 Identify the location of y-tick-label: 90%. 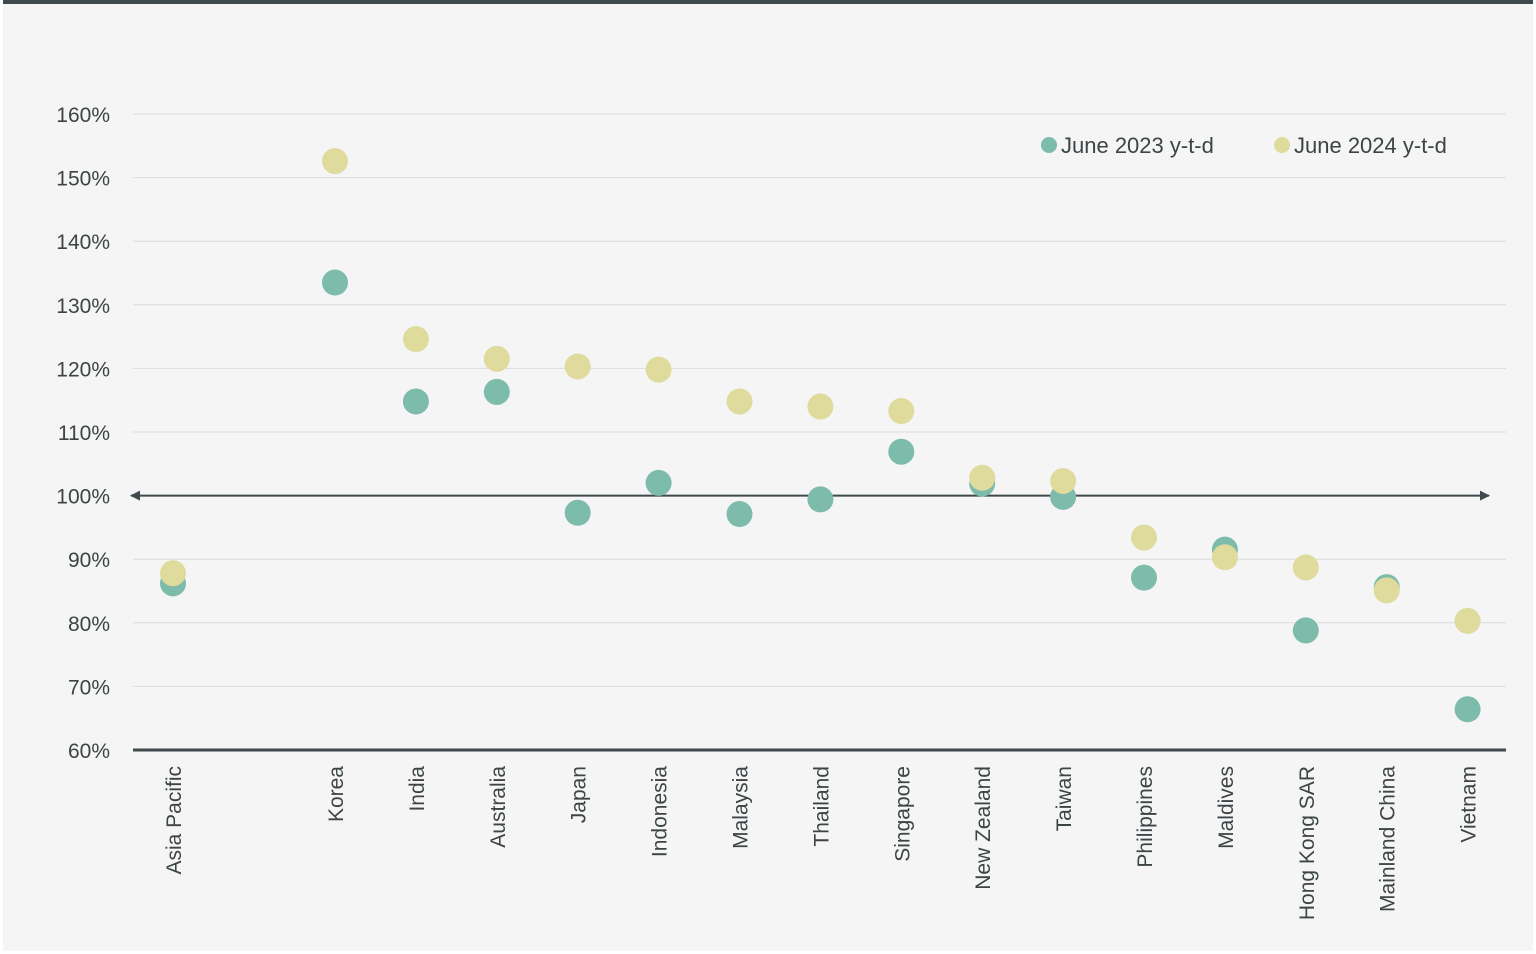
(89, 560).